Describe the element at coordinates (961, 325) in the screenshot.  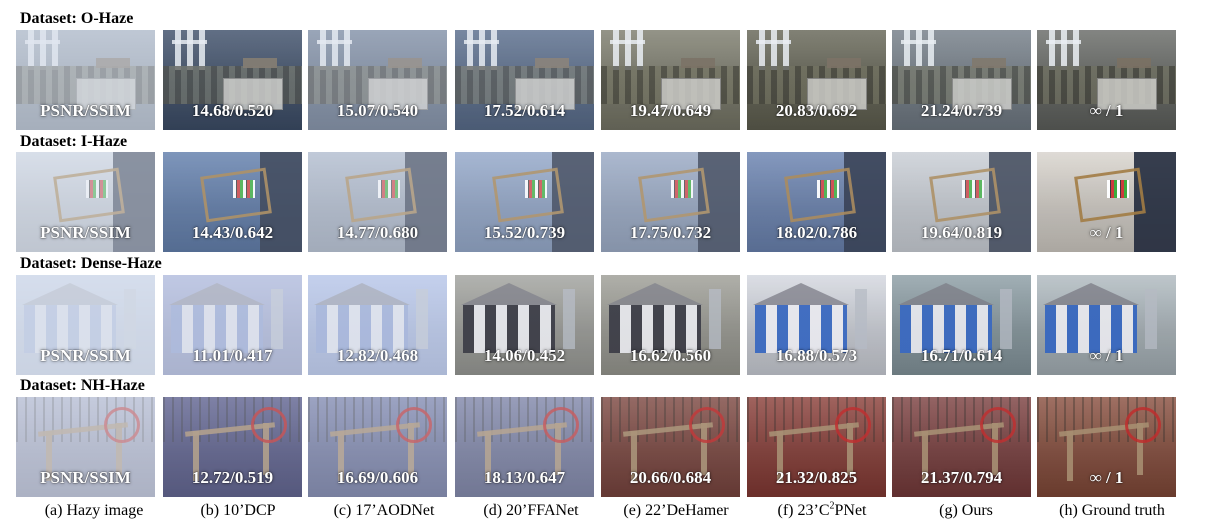
I see `result-image: 16.71/0.614` at that location.